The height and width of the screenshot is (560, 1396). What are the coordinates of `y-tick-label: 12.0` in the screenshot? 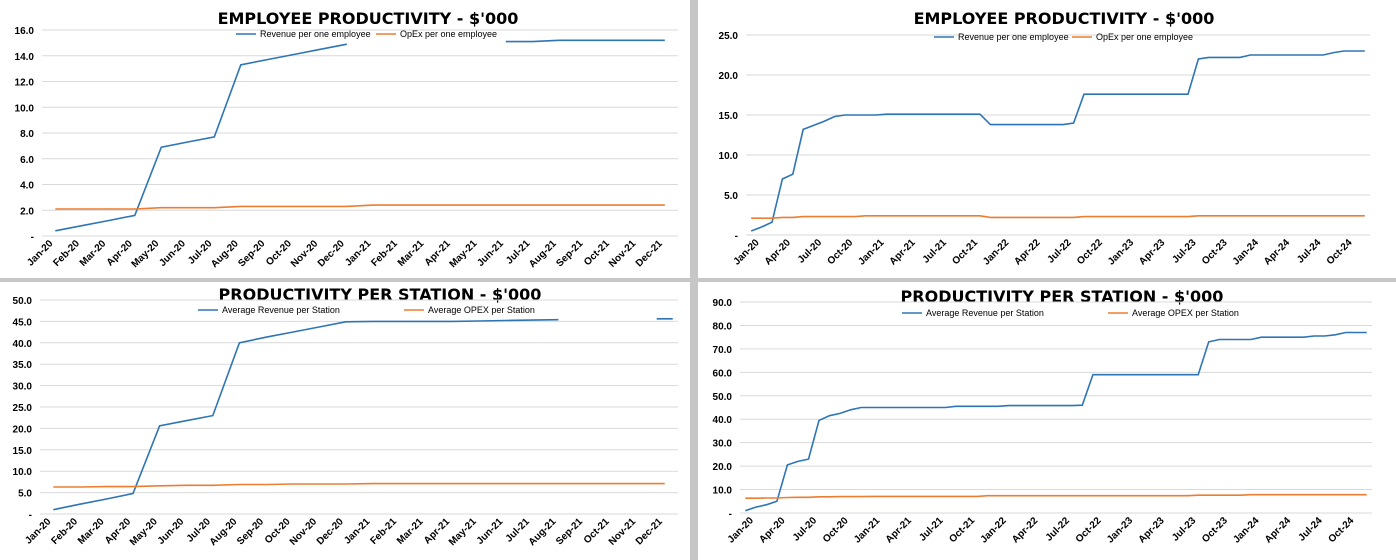 It's located at (25, 83).